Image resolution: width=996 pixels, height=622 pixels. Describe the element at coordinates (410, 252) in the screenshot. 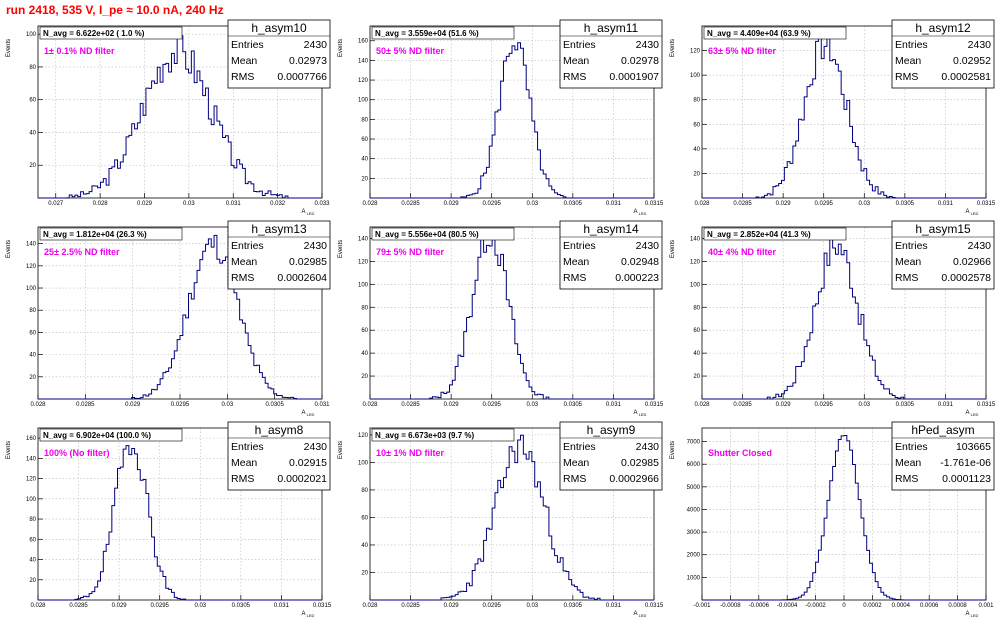

I see `filter-label: 79± 5% ND filter` at that location.